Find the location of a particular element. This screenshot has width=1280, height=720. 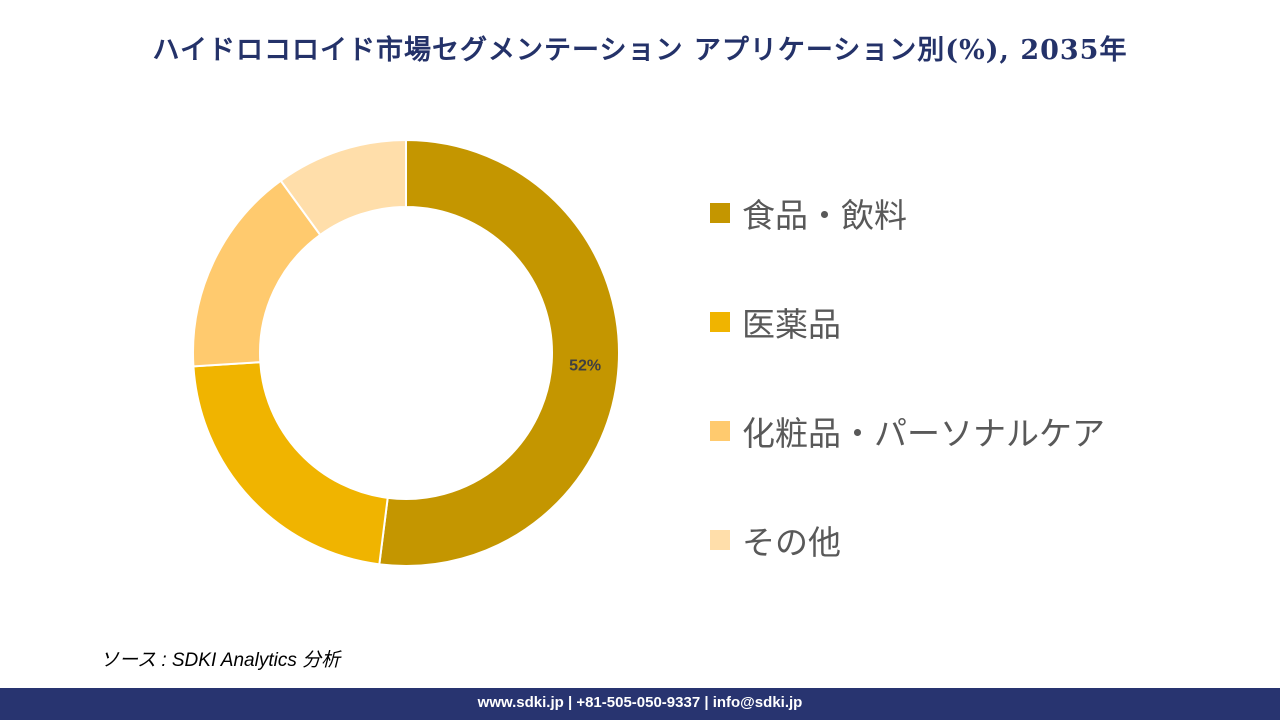

legend-item: 医薬品 is located at coordinates (907, 322).